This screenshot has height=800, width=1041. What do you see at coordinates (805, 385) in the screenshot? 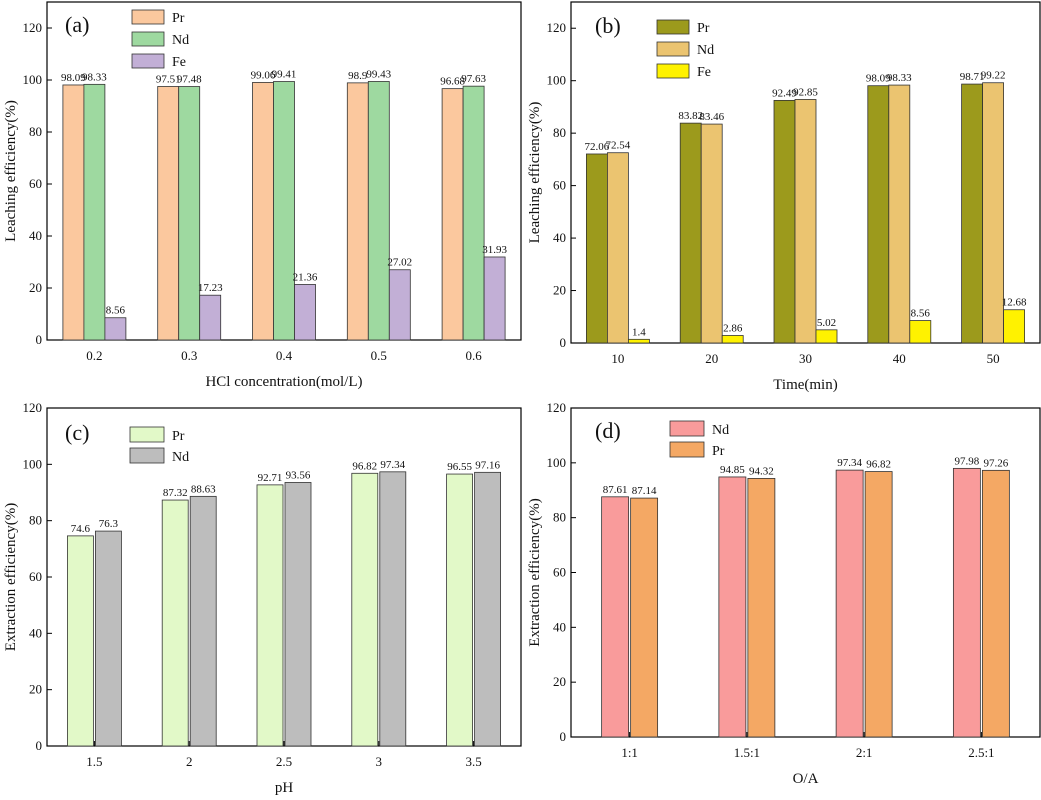
I see `x-axis-title: Time(min)` at bounding box center [805, 385].